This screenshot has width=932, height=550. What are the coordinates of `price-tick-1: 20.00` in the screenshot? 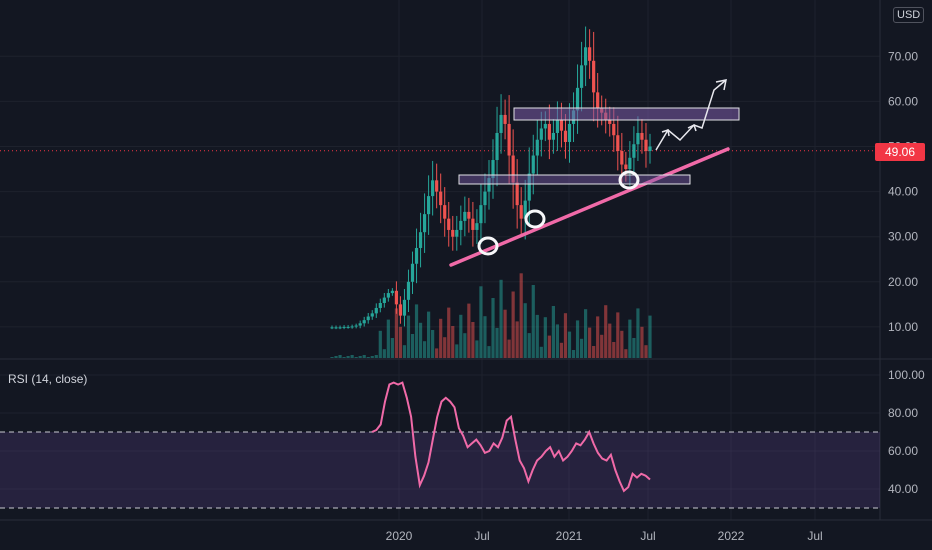 It's located at (903, 282).